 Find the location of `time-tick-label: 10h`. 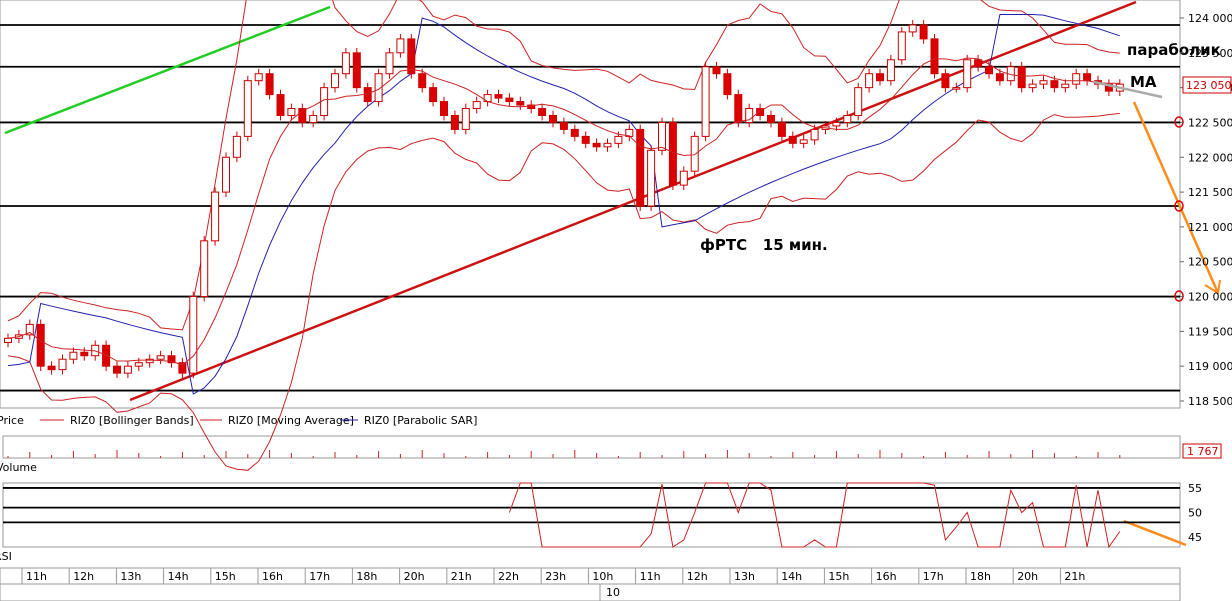

time-tick-label: 10h is located at coordinates (602, 576).